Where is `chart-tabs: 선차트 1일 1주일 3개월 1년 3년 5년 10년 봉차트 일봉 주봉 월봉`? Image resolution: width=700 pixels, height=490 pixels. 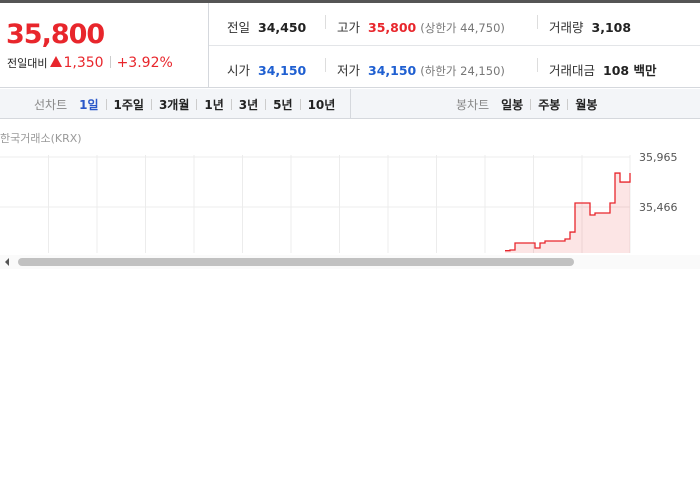 chart-tabs: 선차트 1일 1주일 3개월 1년 3년 5년 10년 봉차트 일봉 주봉 월봉 is located at coordinates (350, 104).